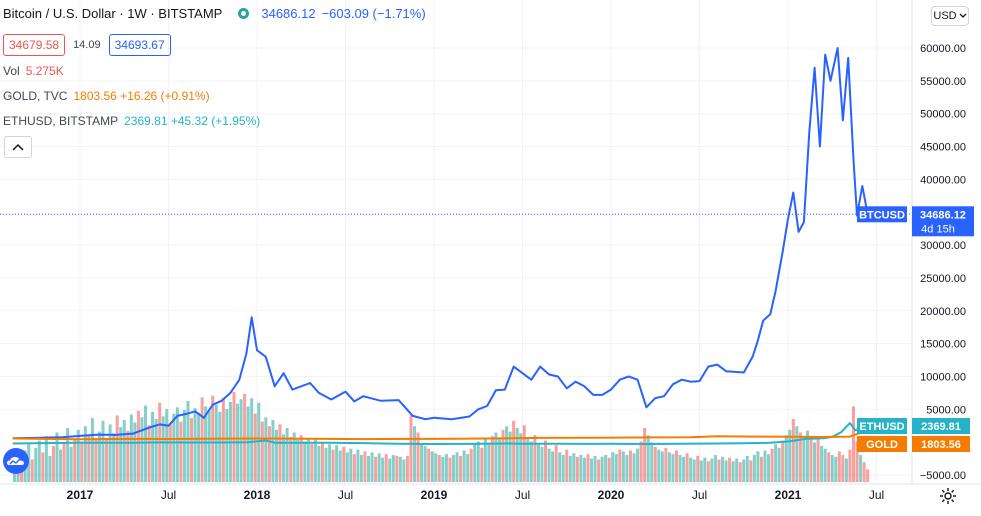 The image size is (981, 516). What do you see at coordinates (18, 147) in the screenshot?
I see `collapse-legend-button` at bounding box center [18, 147].